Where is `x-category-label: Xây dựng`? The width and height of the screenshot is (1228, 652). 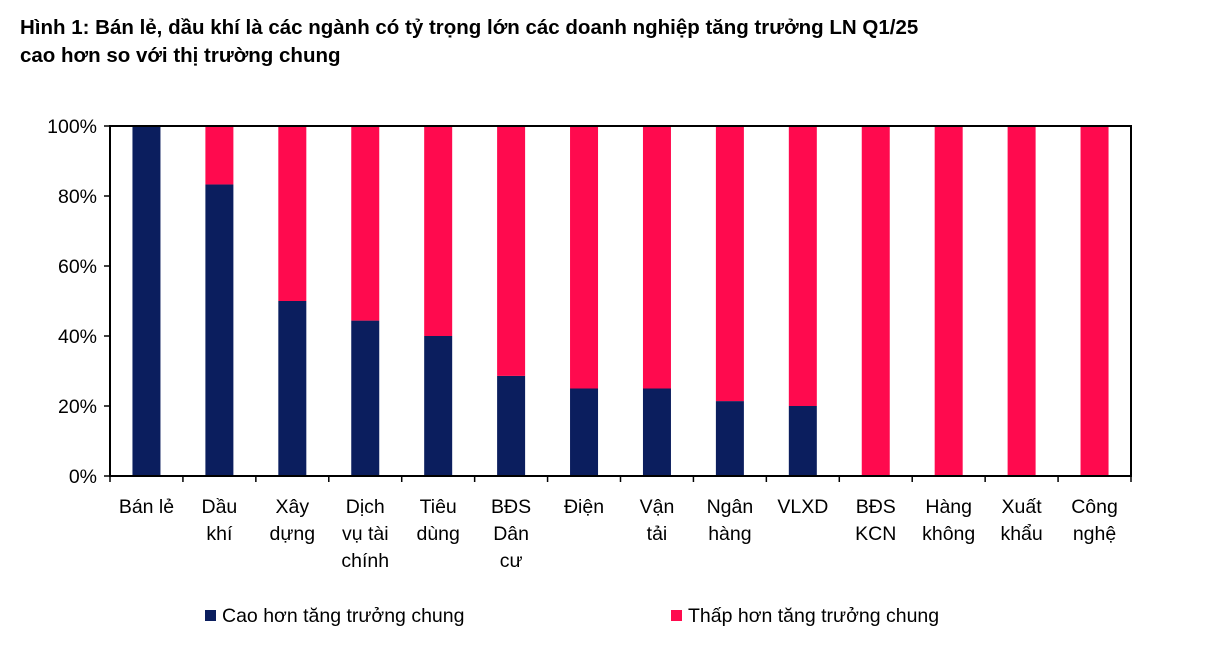
x-category-label: Xây dựng is located at coordinates (293, 520).